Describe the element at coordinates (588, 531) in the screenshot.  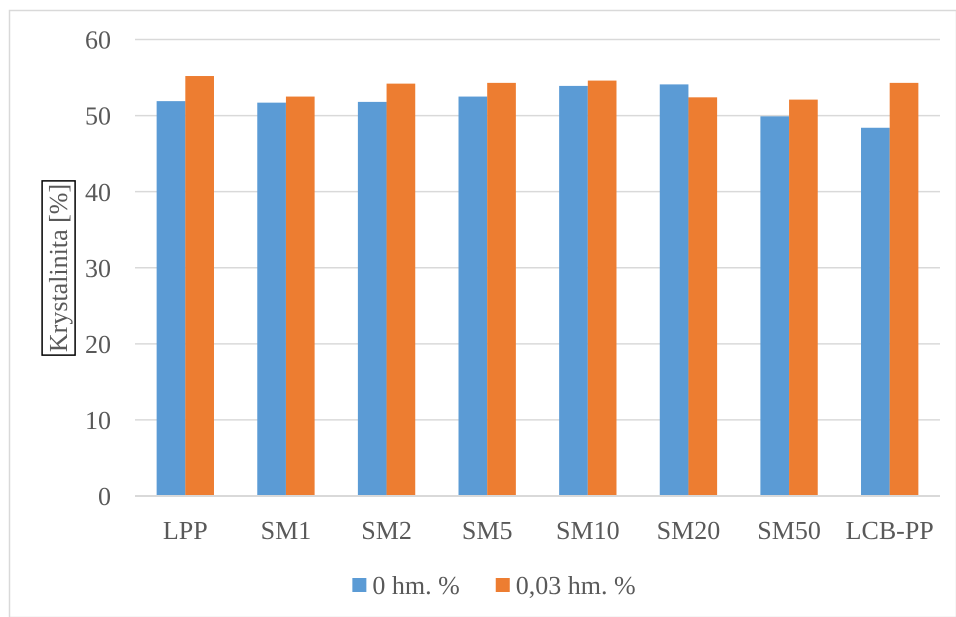
I see `x-tick-label: SM10` at that location.